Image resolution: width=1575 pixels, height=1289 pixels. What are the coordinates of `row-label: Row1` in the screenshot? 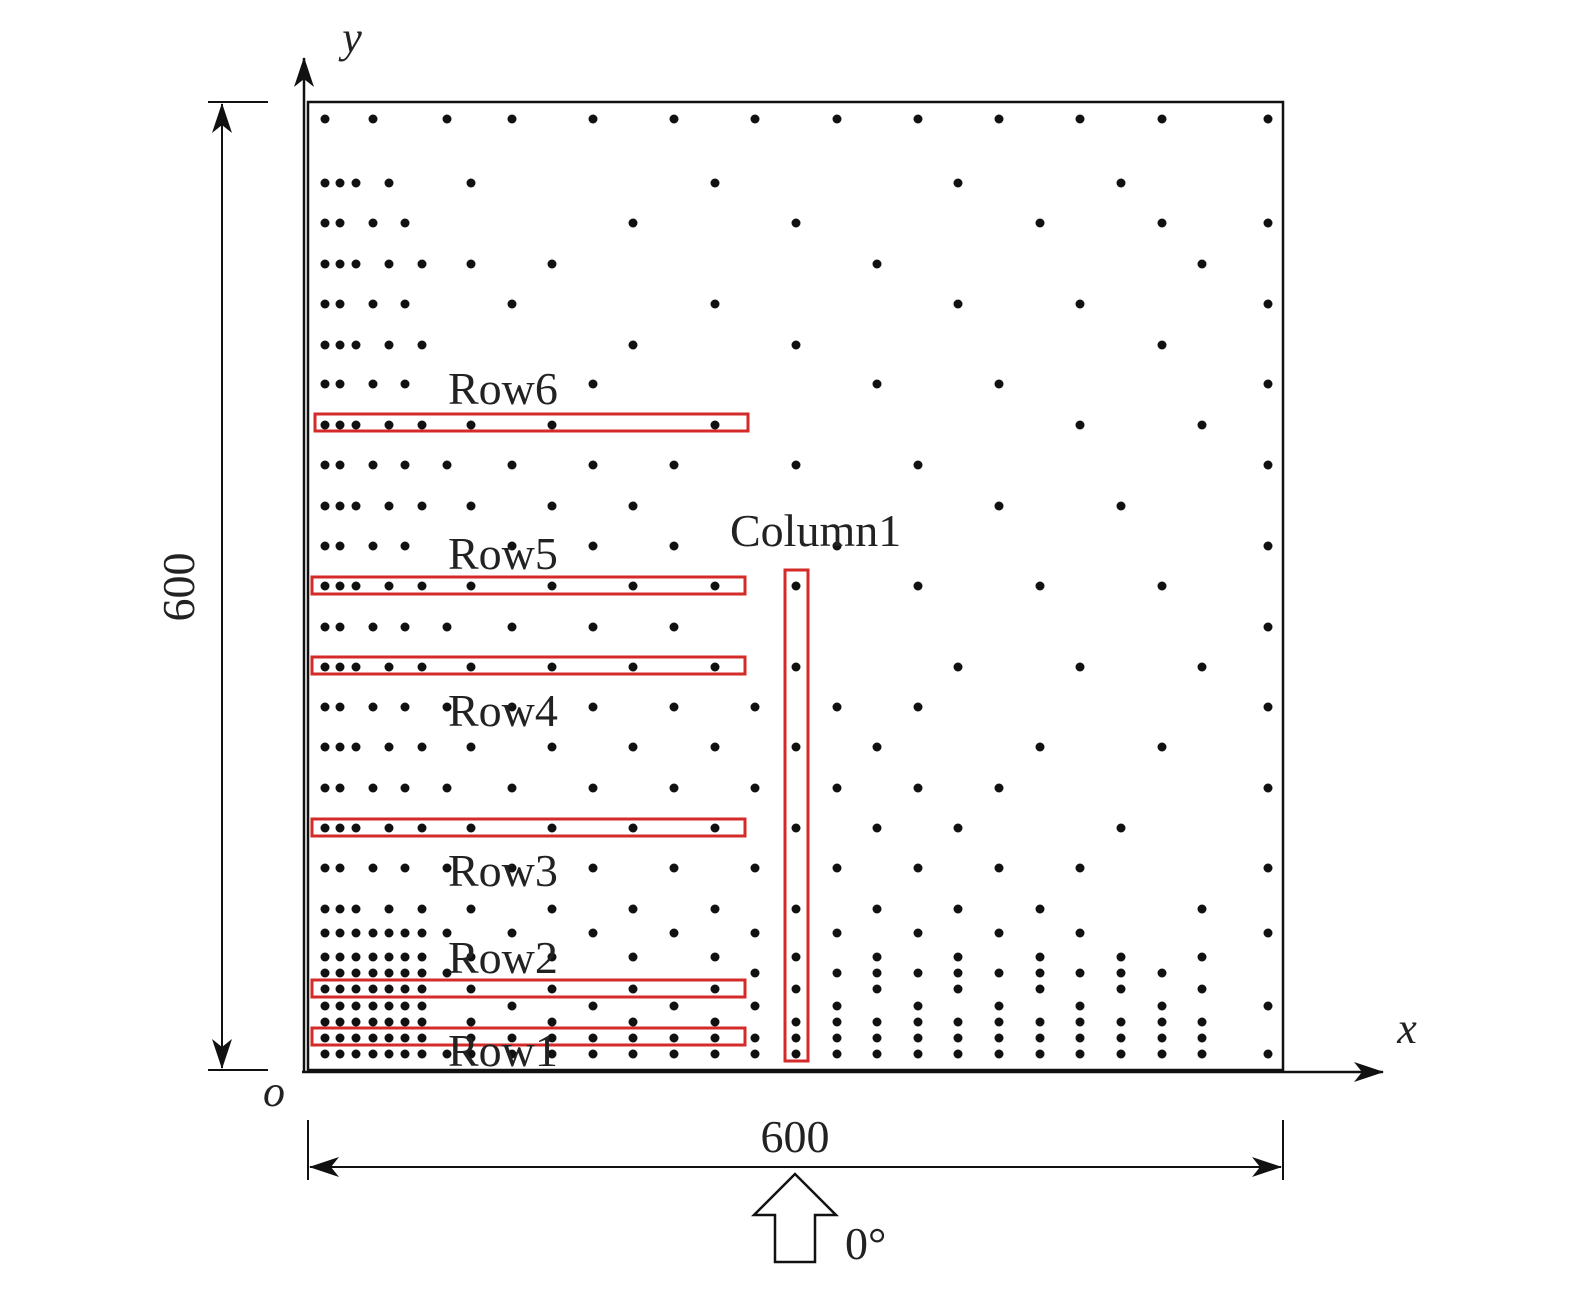 It's located at (503, 1050).